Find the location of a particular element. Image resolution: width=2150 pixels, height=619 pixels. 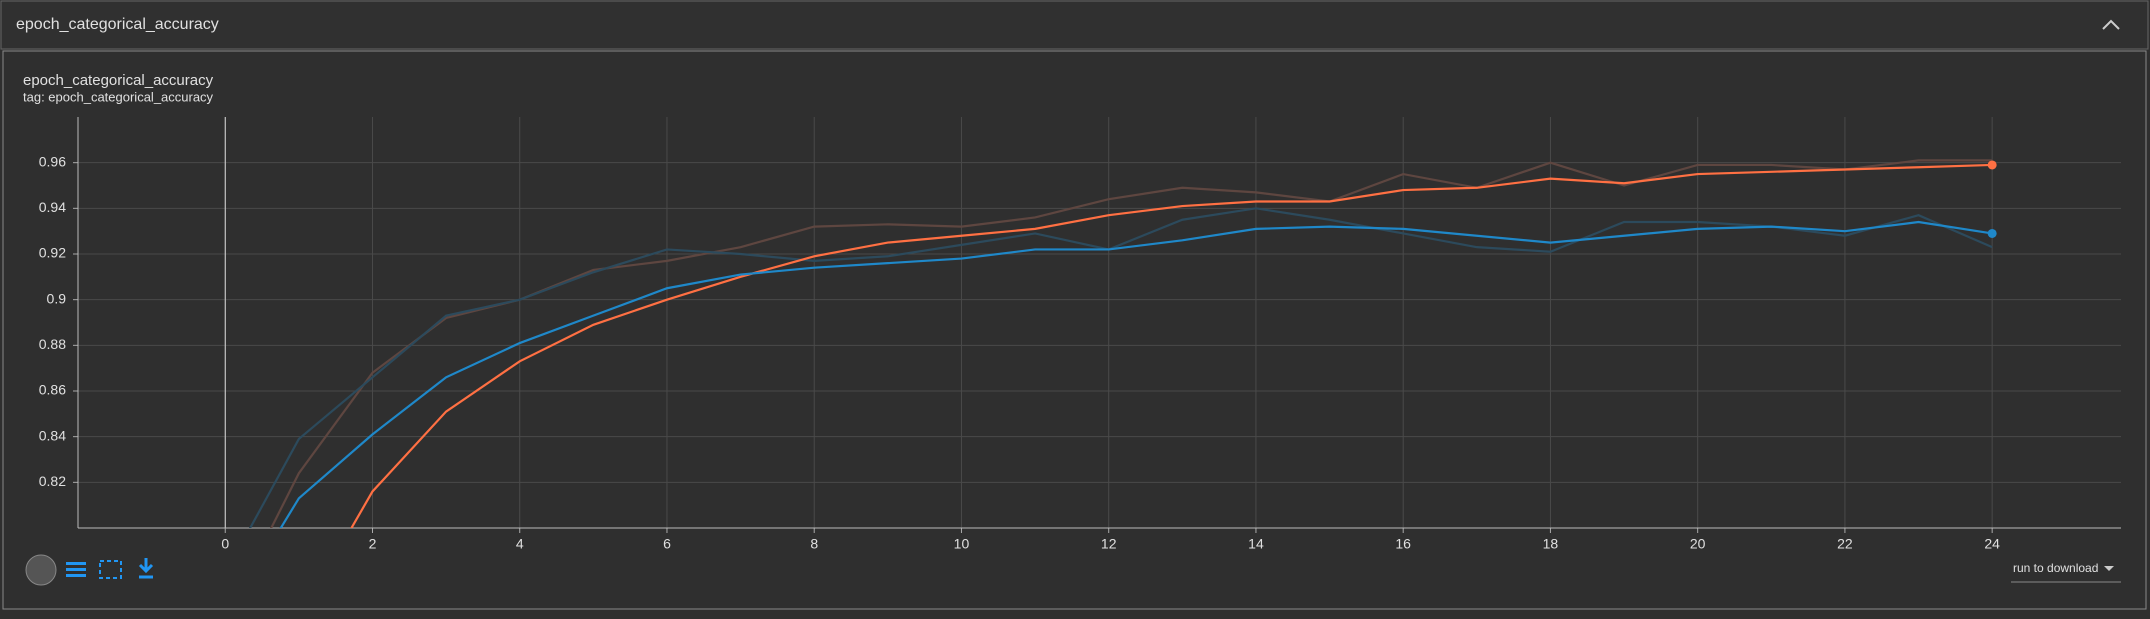

x-tick-label: 22 is located at coordinates (1845, 544).